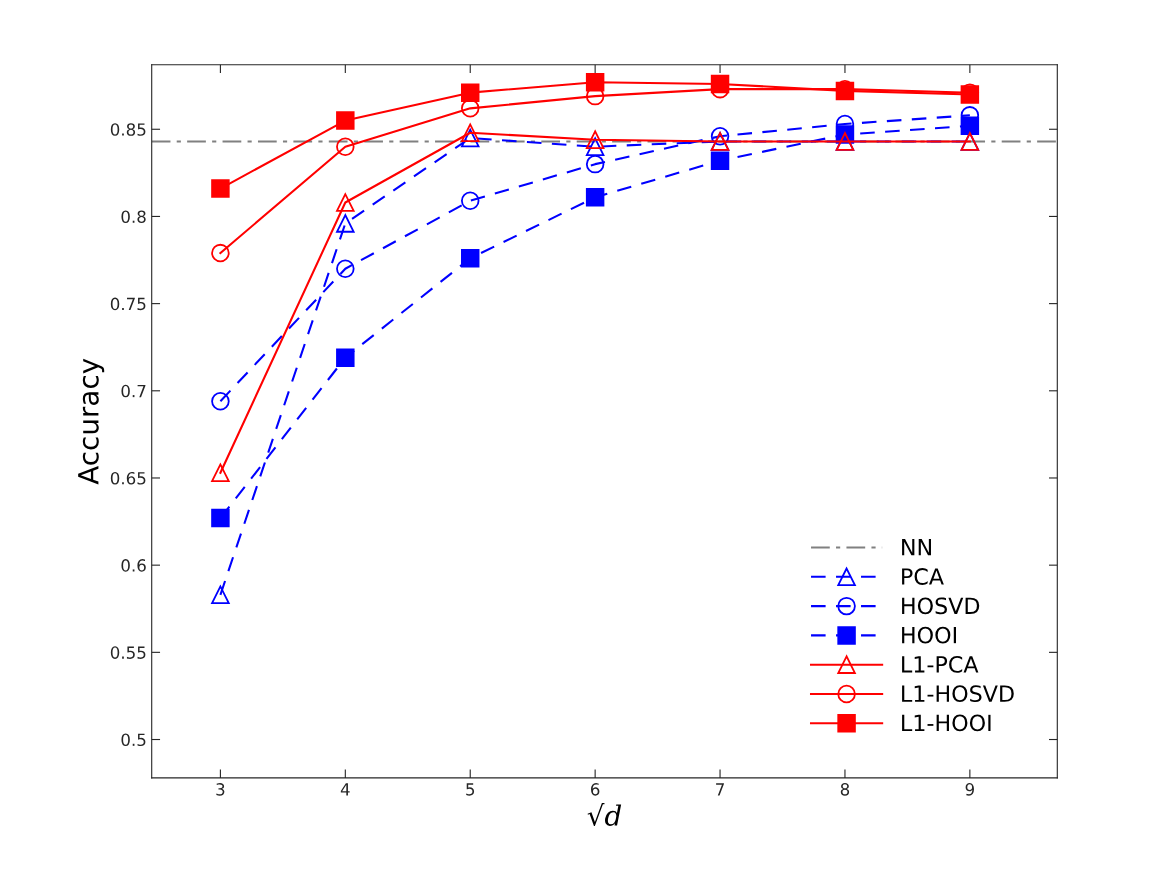  What do you see at coordinates (946, 723) in the screenshot?
I see `legend-label: L1-HOOI` at bounding box center [946, 723].